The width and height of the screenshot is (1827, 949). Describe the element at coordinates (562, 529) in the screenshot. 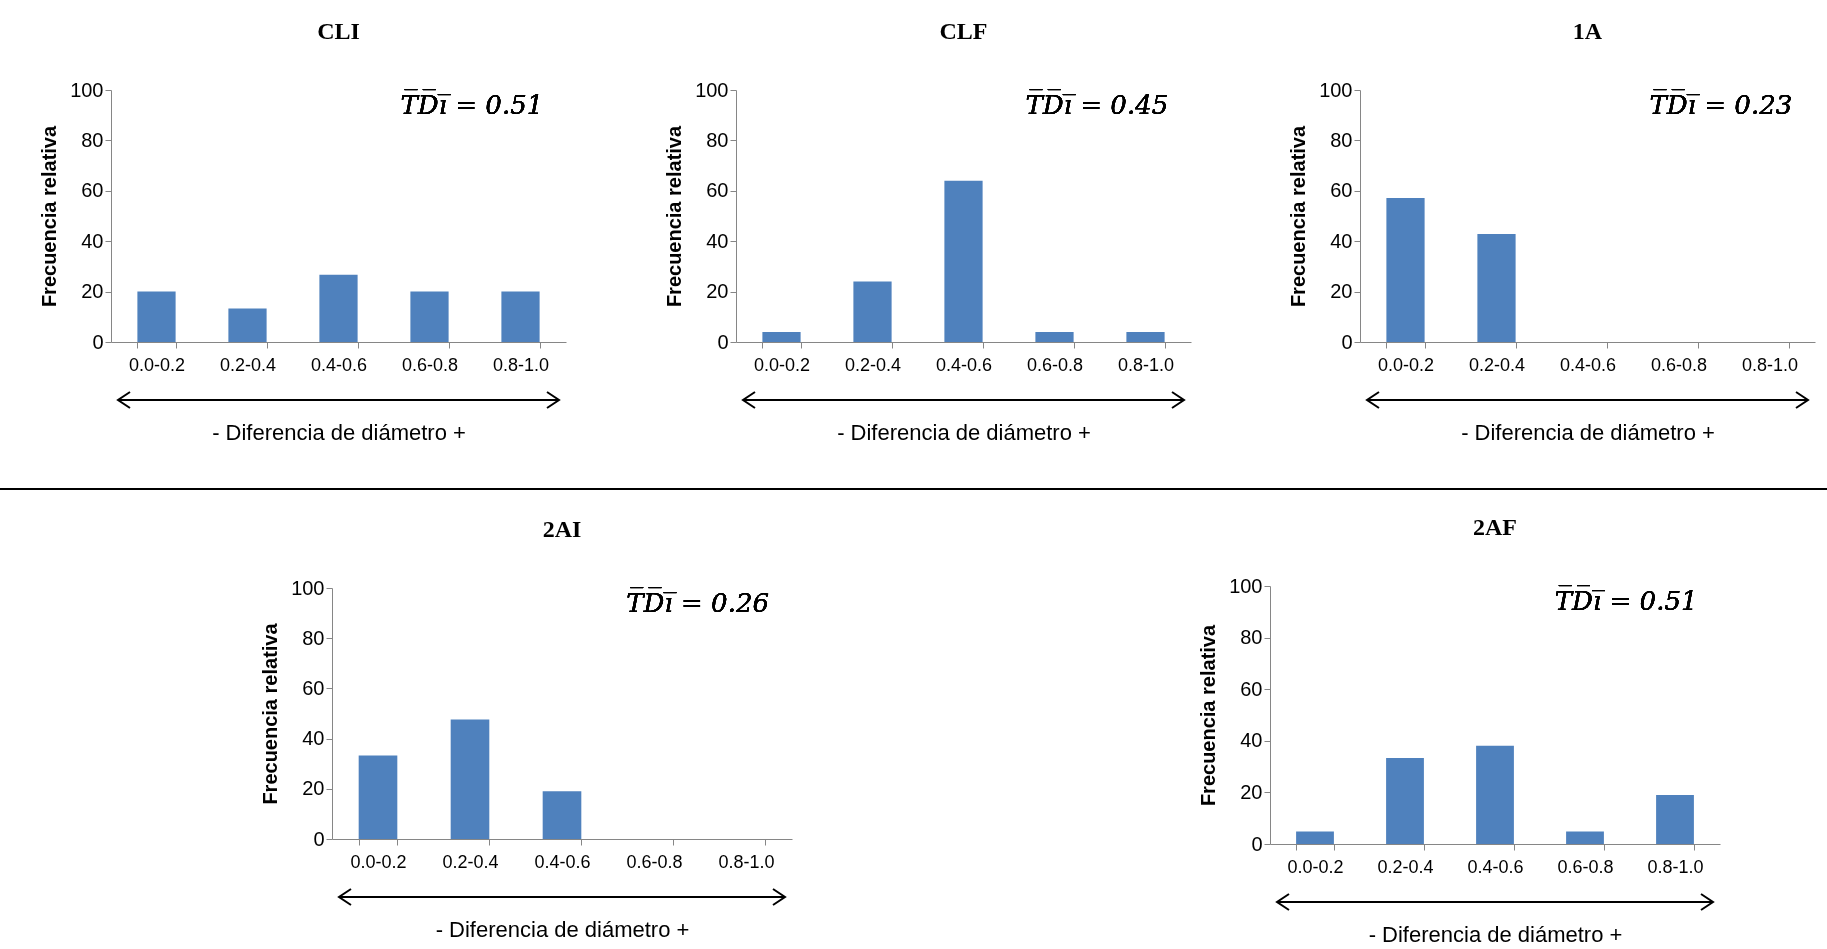

I see `chart-title: 2AI` at that location.